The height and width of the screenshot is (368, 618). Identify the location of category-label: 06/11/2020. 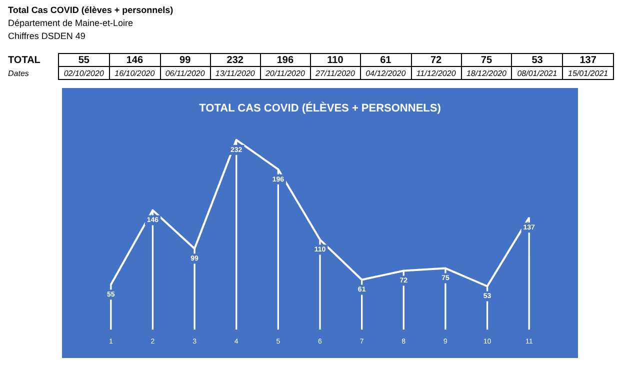
(185, 73).